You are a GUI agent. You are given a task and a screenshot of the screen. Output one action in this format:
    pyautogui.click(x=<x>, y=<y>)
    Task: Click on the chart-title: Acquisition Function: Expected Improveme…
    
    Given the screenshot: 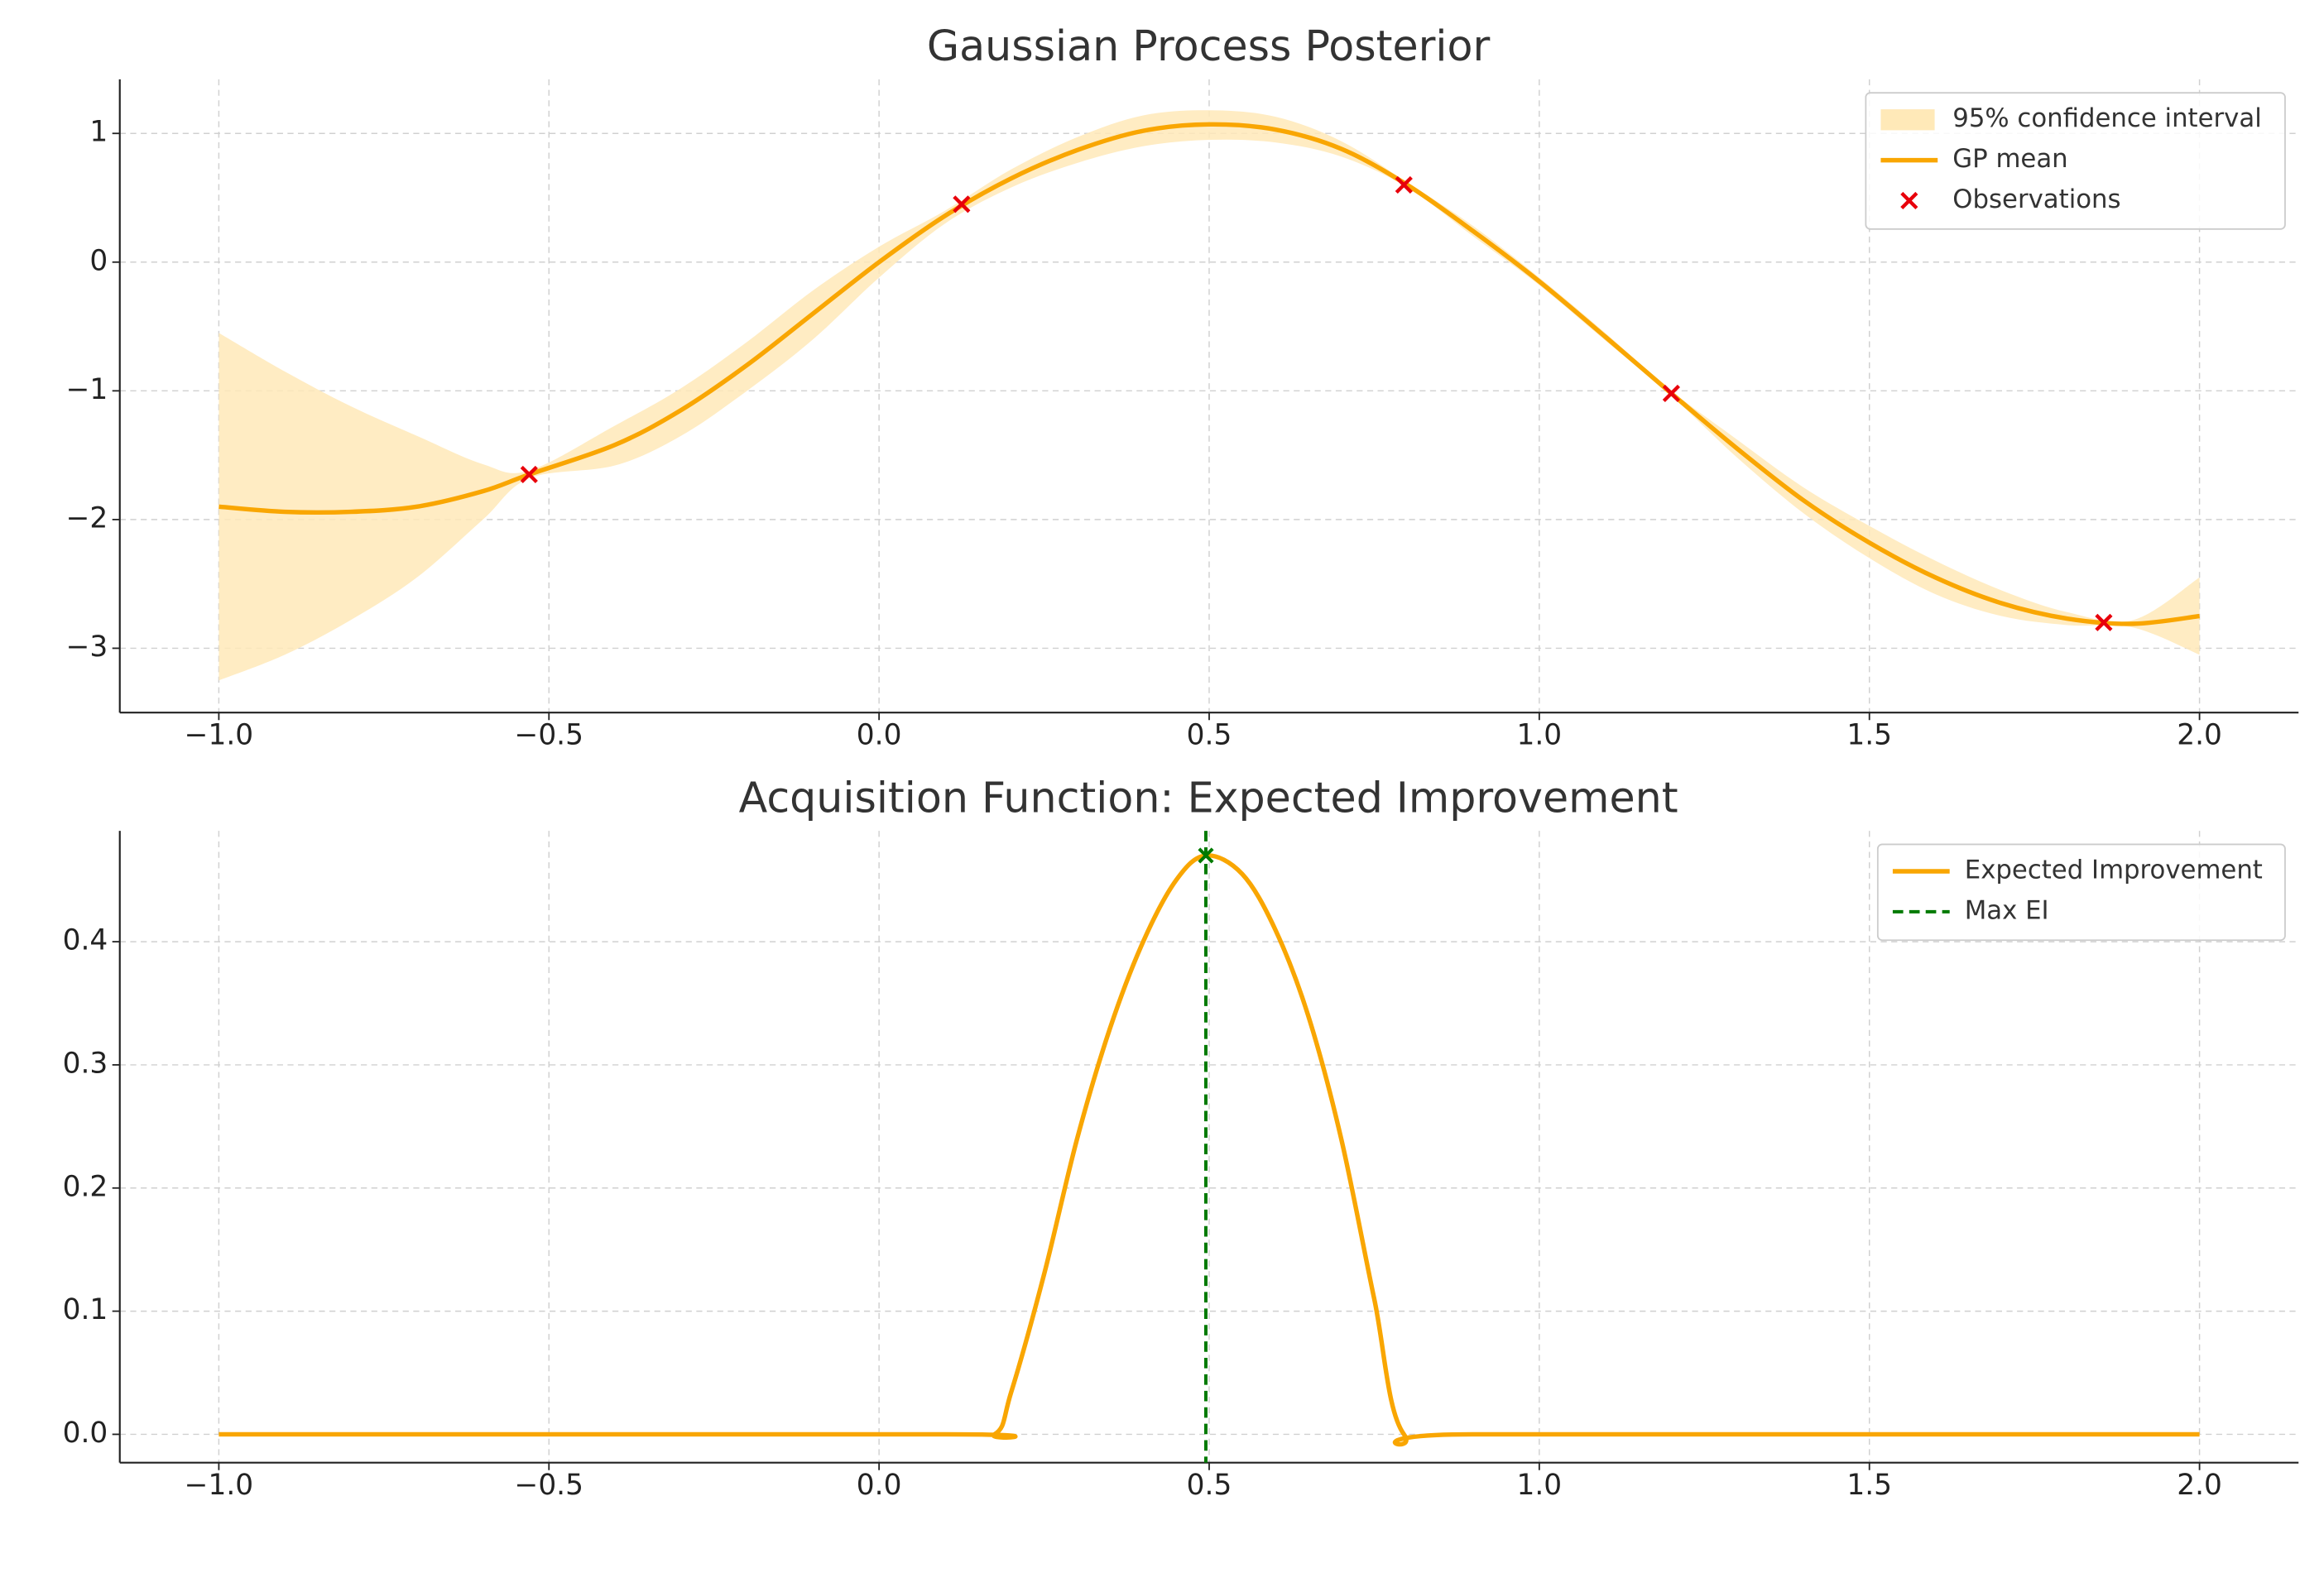 What is the action you would take?
    pyautogui.click(x=1208, y=798)
    